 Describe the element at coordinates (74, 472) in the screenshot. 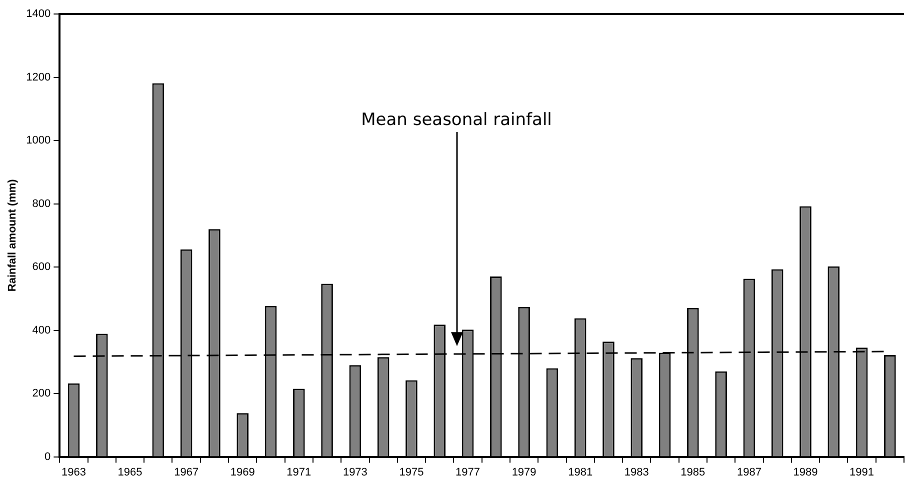

I see `x-tick-label: 1963` at that location.